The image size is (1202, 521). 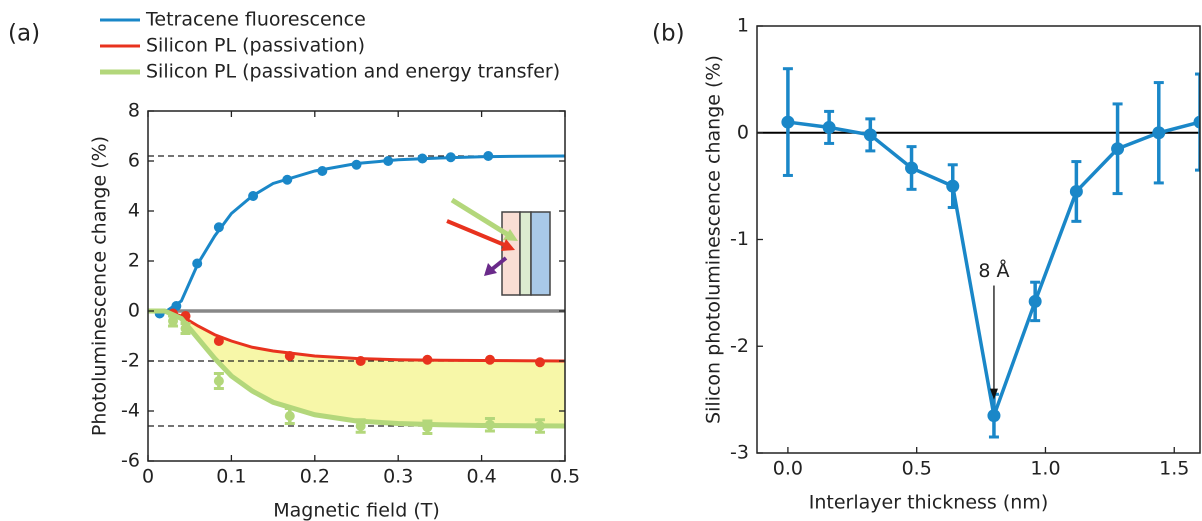 What do you see at coordinates (356, 510) in the screenshot?
I see `x-axis-label: Magnetic field (T)` at bounding box center [356, 510].